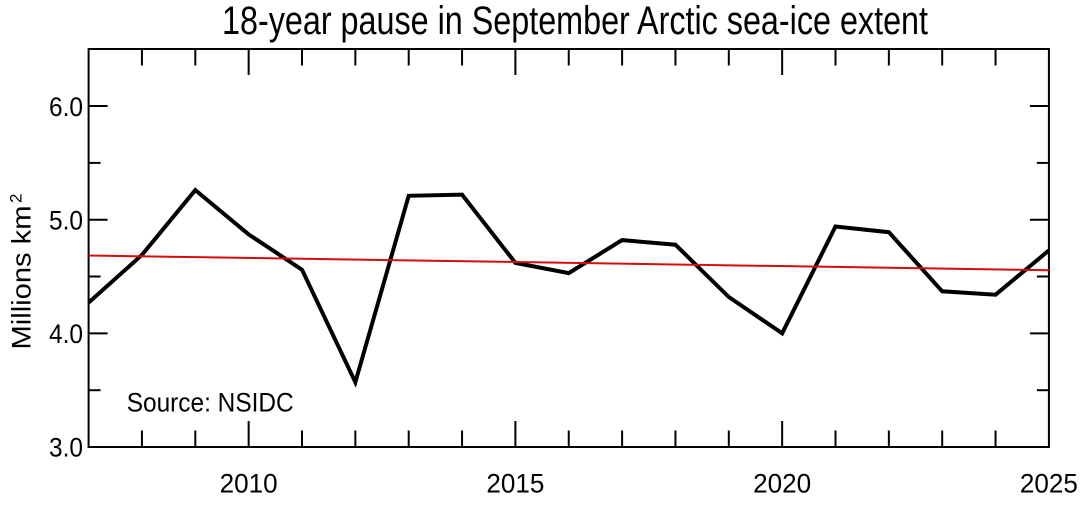 The height and width of the screenshot is (505, 1080). What do you see at coordinates (249, 484) in the screenshot?
I see `svg-text: 2010` at bounding box center [249, 484].